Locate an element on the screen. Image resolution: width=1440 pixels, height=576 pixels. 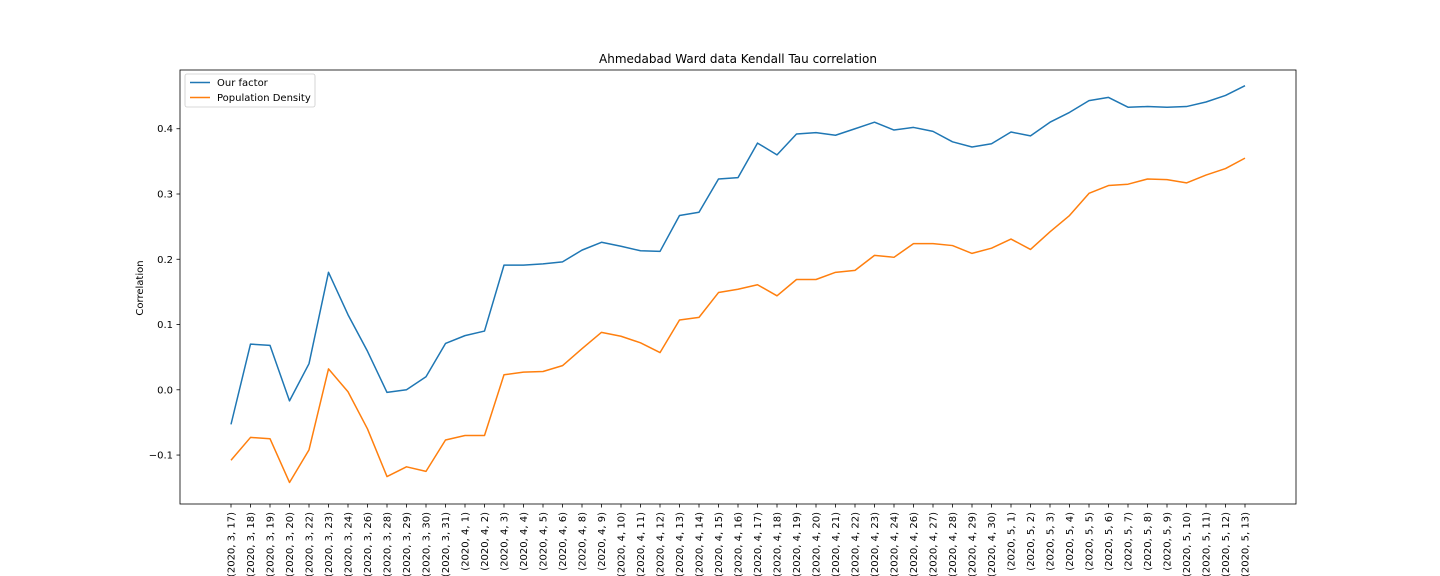
x-tick-label: (2020, 4, 12) is located at coordinates (661, 544).